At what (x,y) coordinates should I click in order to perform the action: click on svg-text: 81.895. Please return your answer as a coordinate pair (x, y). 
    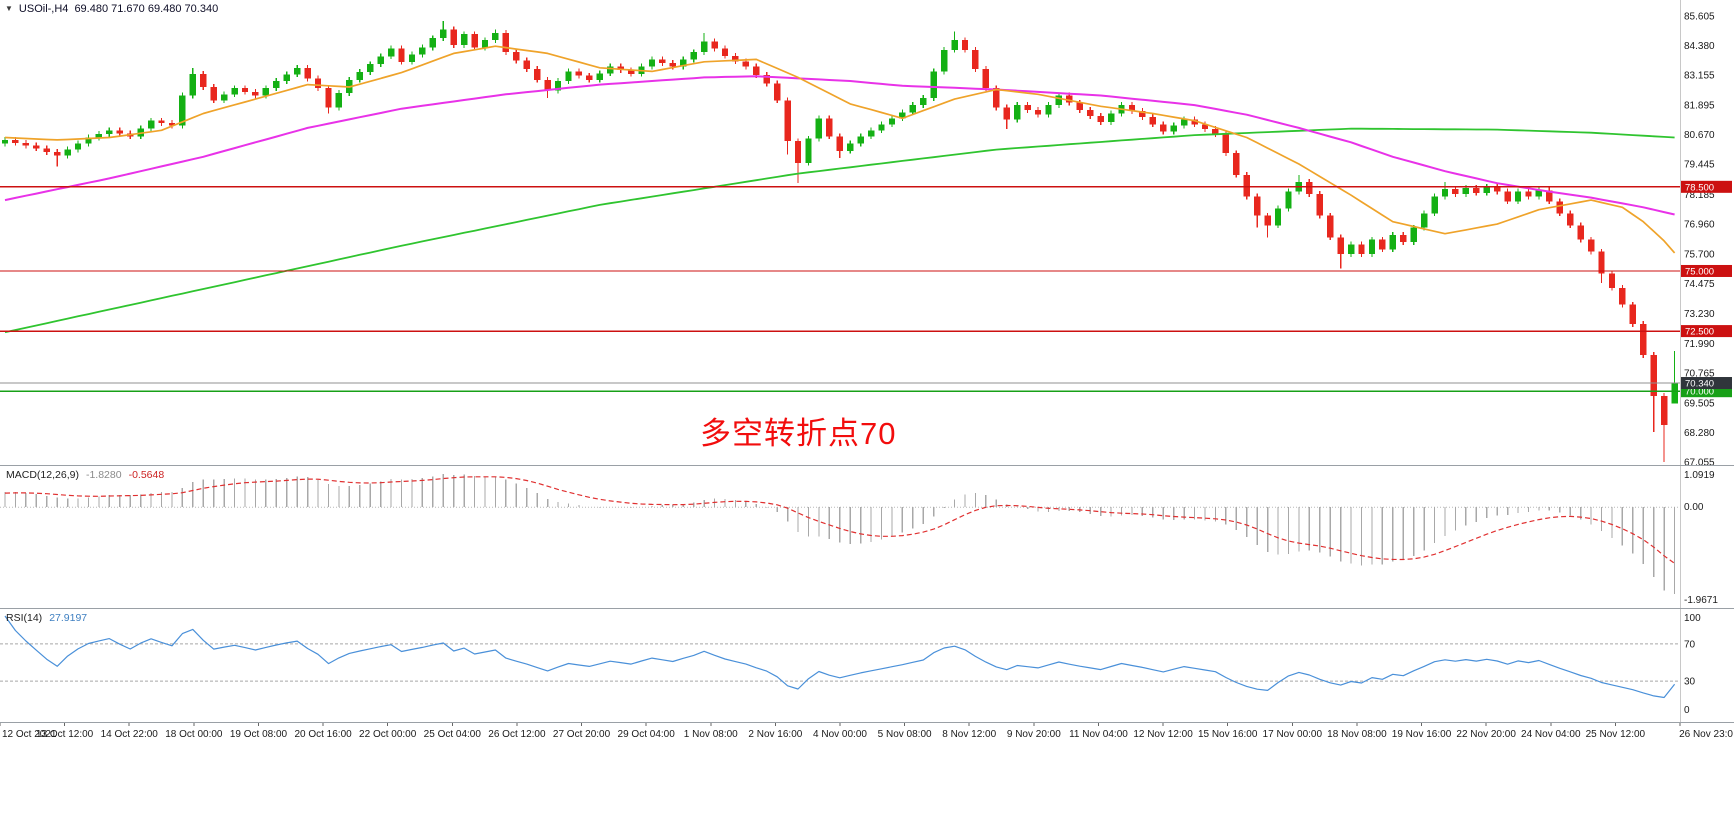
    Looking at the image, I should click on (1699, 106).